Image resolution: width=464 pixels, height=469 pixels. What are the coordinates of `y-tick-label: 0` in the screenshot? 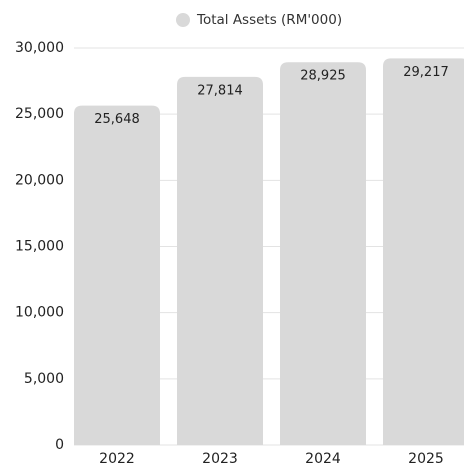 It's located at (59, 445).